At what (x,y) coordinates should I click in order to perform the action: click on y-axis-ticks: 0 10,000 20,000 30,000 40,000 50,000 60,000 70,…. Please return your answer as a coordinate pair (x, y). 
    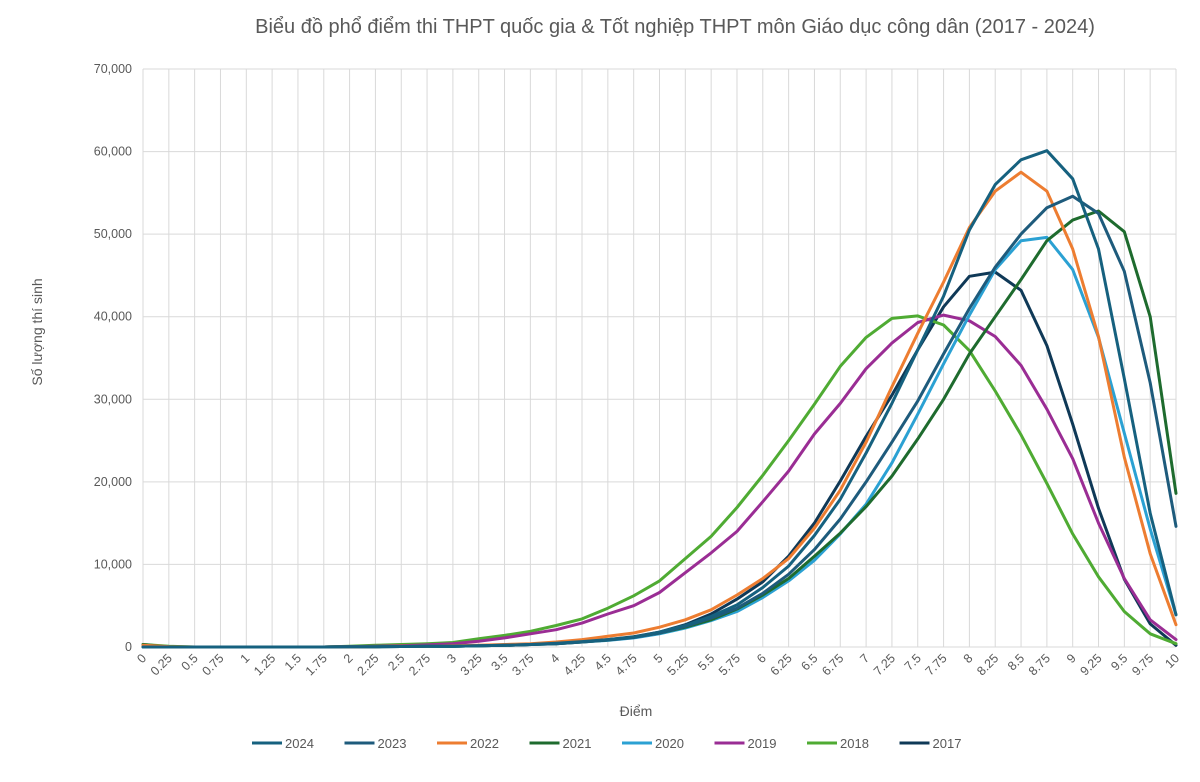
    Looking at the image, I should click on (113, 358).